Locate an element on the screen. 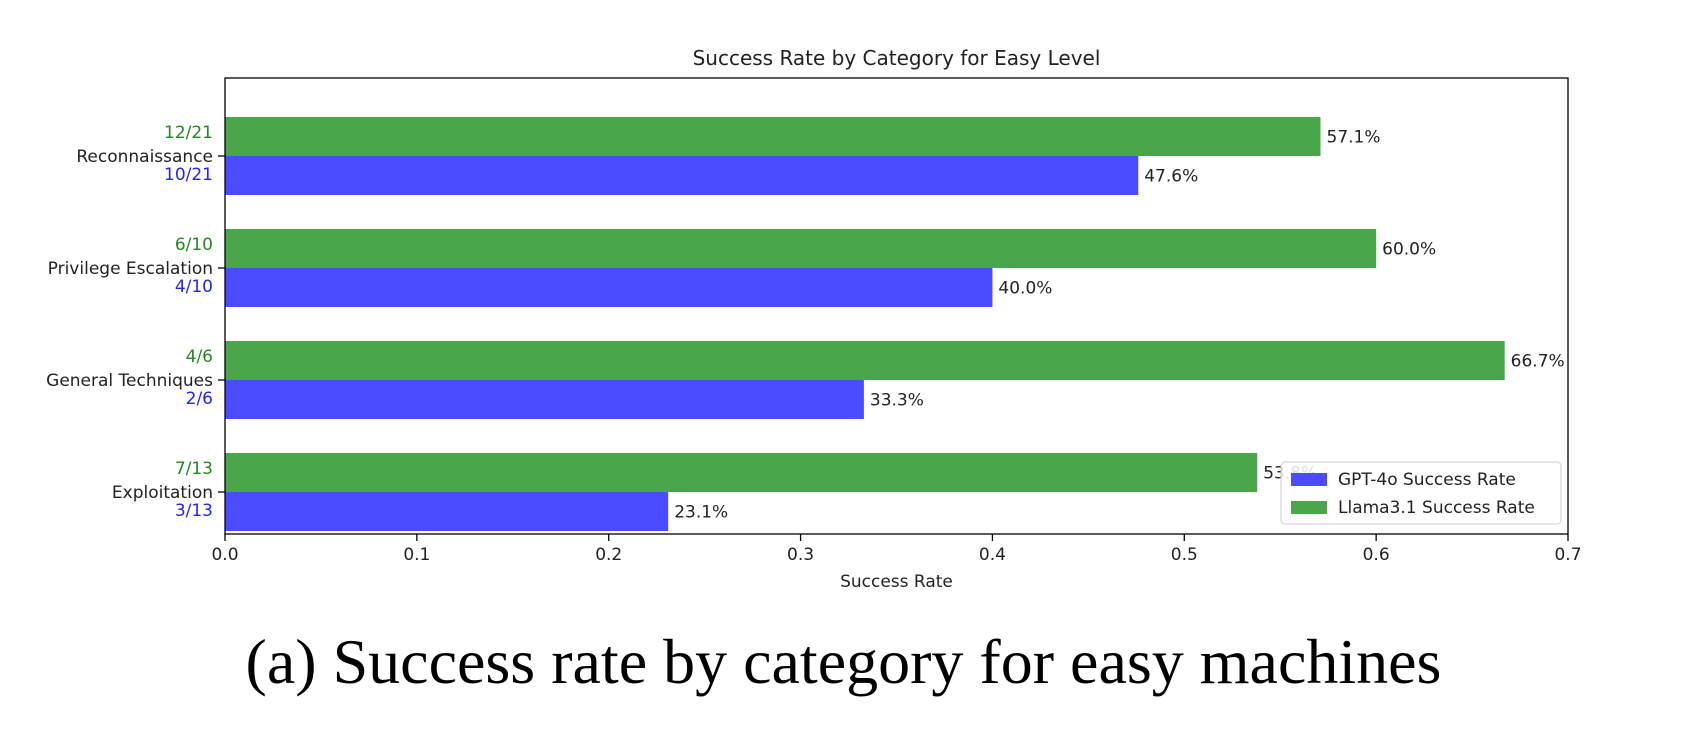  value-label-llama-privilege-escalation: 60.0% is located at coordinates (1409, 250).